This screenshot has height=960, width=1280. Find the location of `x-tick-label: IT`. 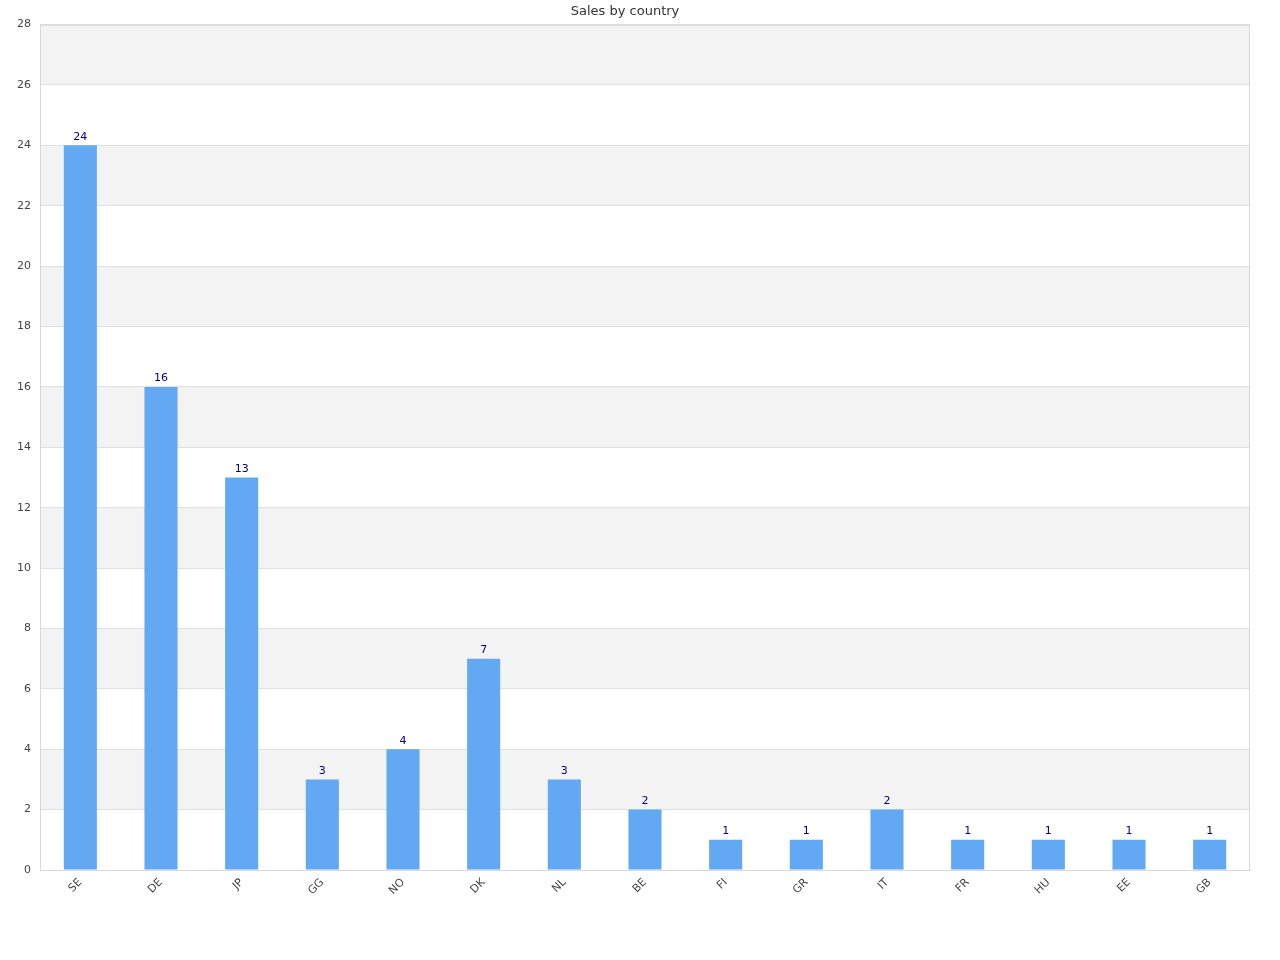

x-tick-label: IT is located at coordinates (883, 883).